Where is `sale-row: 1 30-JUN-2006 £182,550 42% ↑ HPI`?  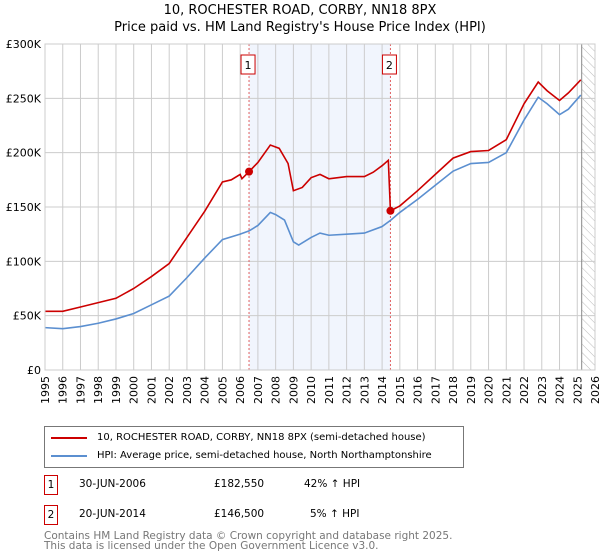 sale-row: 1 30-JUN-2006 £182,550 42% ↑ HPI is located at coordinates (322, 486).